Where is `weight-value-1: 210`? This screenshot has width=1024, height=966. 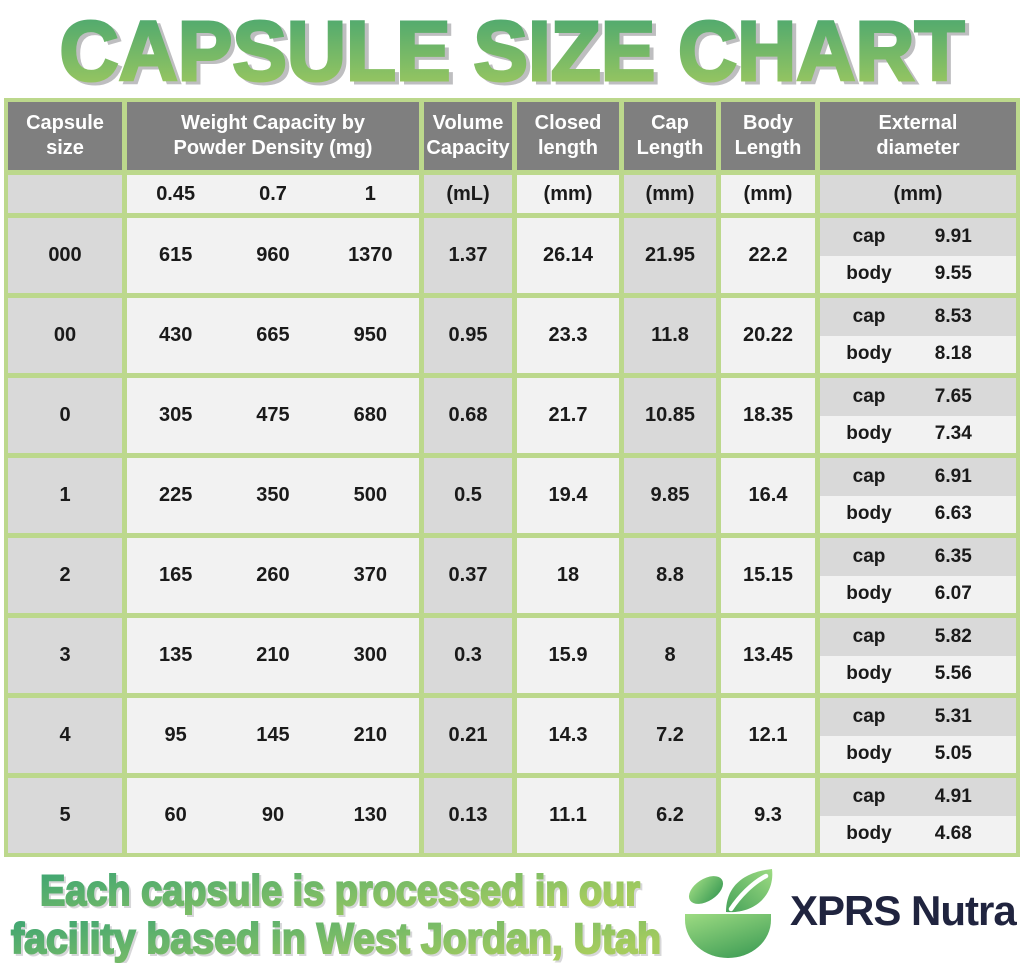
weight-value-1: 210 is located at coordinates (370, 735).